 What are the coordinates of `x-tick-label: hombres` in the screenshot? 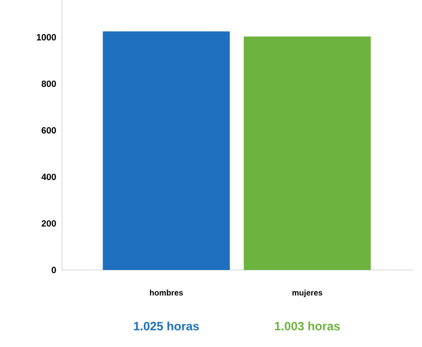 It's located at (166, 293).